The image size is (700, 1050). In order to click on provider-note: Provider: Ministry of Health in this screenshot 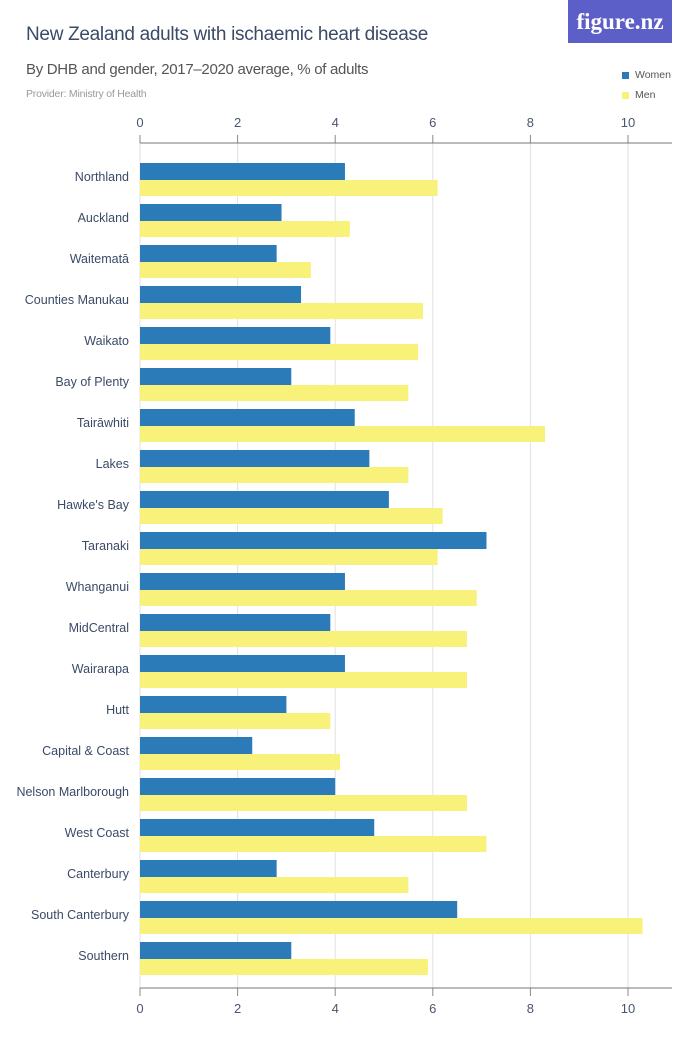, I will do `click(86, 94)`.